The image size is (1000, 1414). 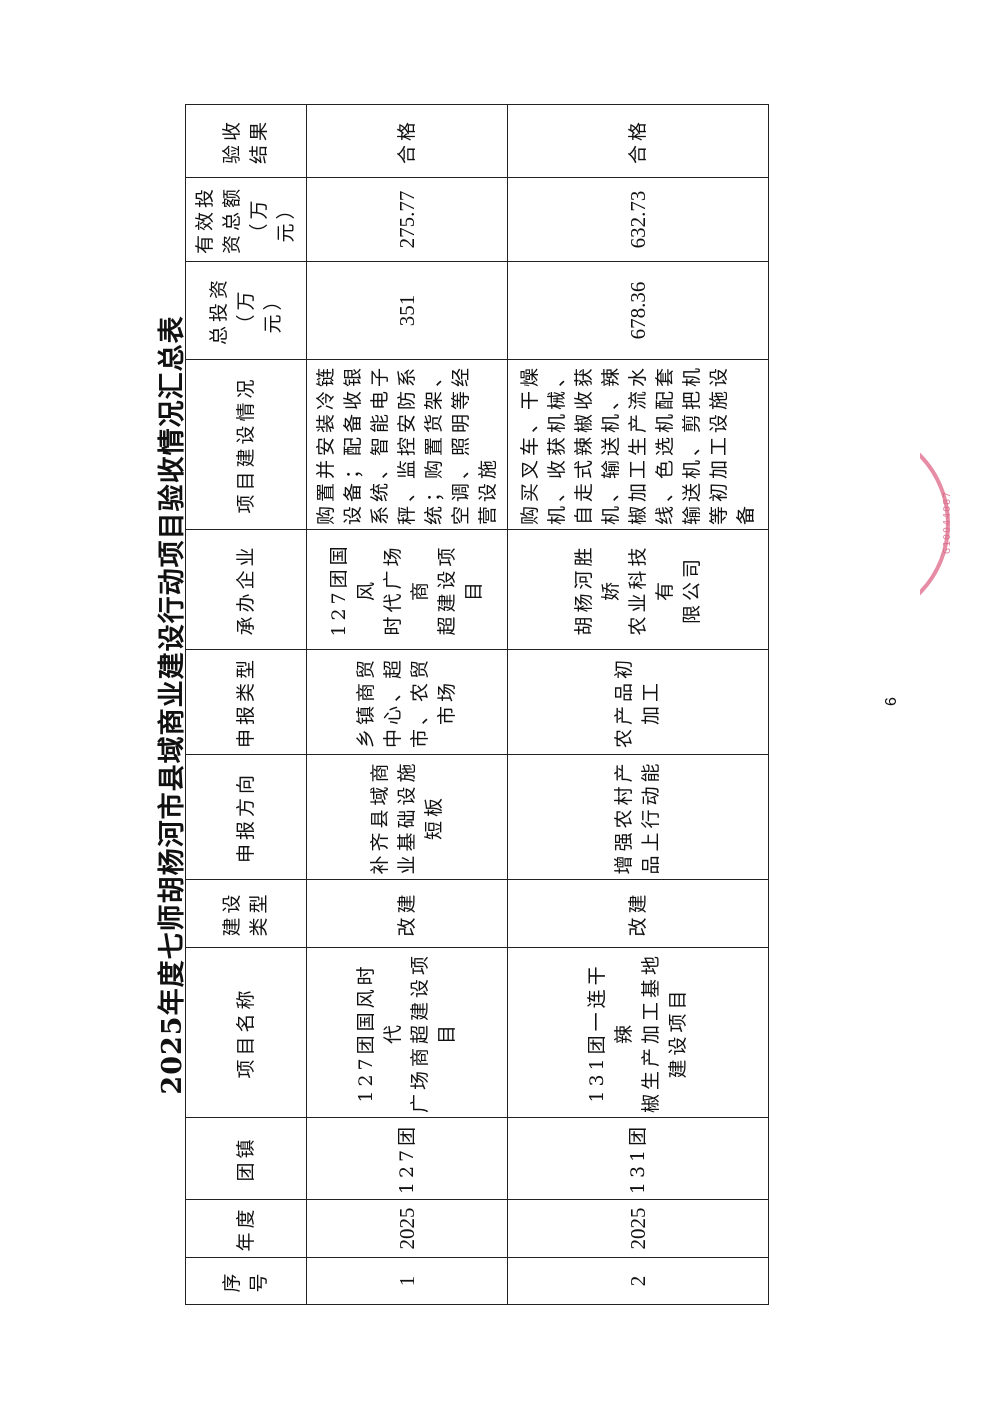 I want to click on cell-project-name: 127团国风时代 广场商超建设项 目, so click(x=407, y=1032).